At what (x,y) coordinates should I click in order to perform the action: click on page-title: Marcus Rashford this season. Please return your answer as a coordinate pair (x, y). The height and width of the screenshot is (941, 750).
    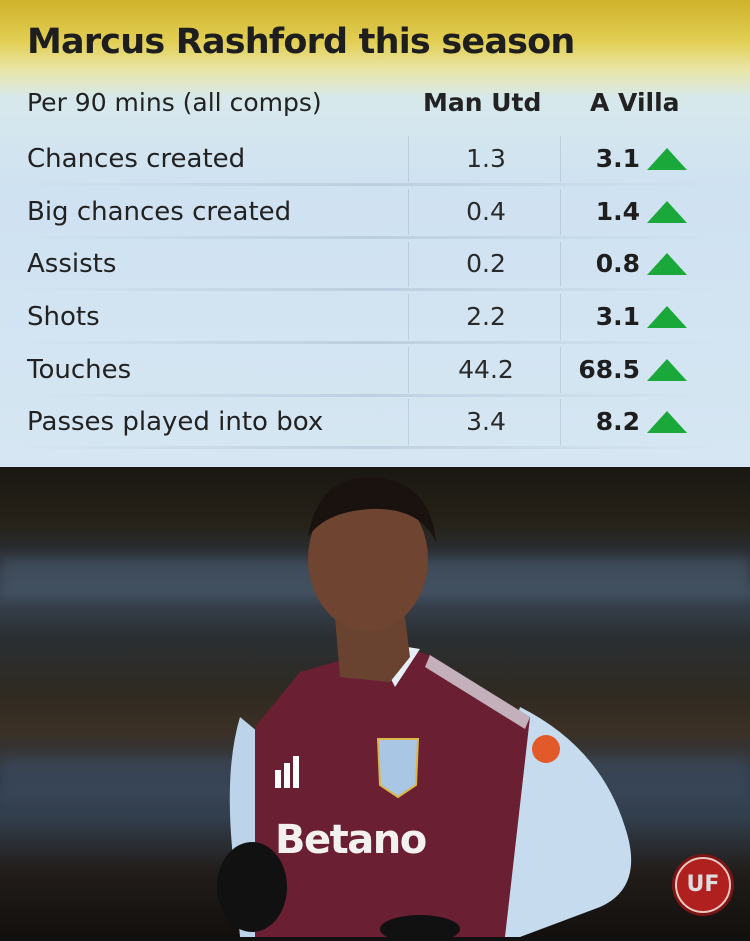
    Looking at the image, I should click on (301, 42).